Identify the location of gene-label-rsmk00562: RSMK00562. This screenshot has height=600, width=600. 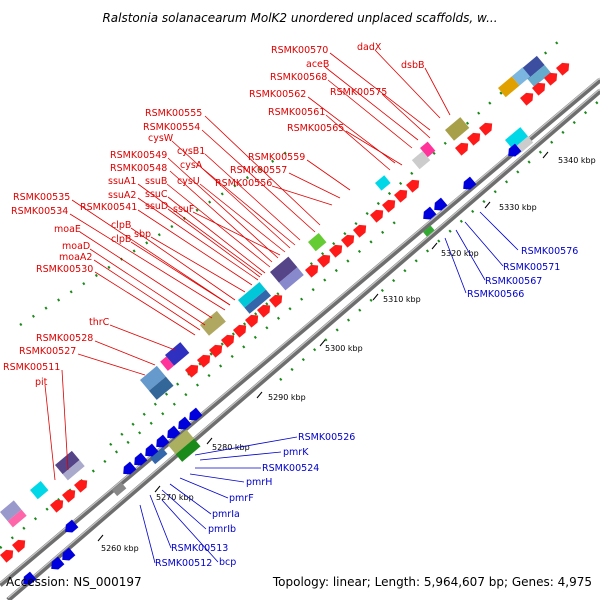
(277, 94).